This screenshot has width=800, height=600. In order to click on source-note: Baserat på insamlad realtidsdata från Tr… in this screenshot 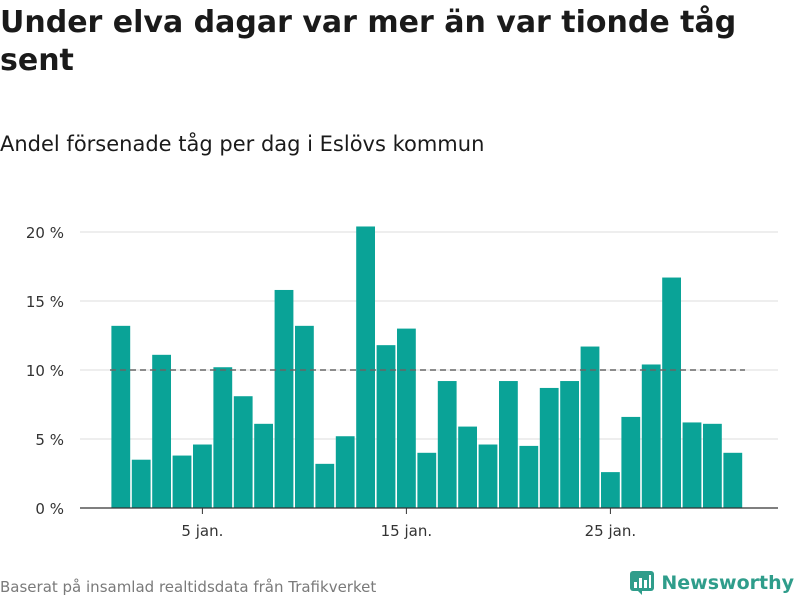, I will do `click(188, 587)`.